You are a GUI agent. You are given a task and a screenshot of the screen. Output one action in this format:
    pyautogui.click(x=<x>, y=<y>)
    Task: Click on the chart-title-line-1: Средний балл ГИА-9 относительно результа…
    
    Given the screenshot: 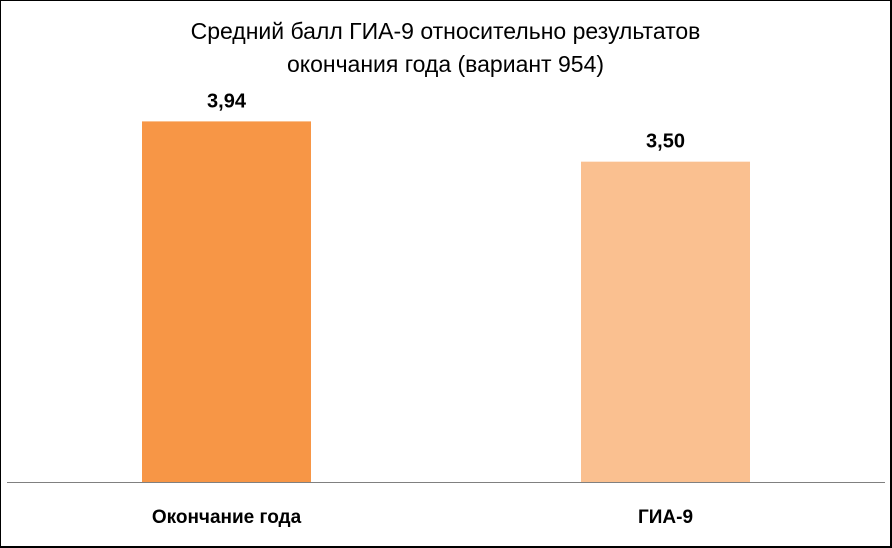 What is the action you would take?
    pyautogui.click(x=445, y=31)
    